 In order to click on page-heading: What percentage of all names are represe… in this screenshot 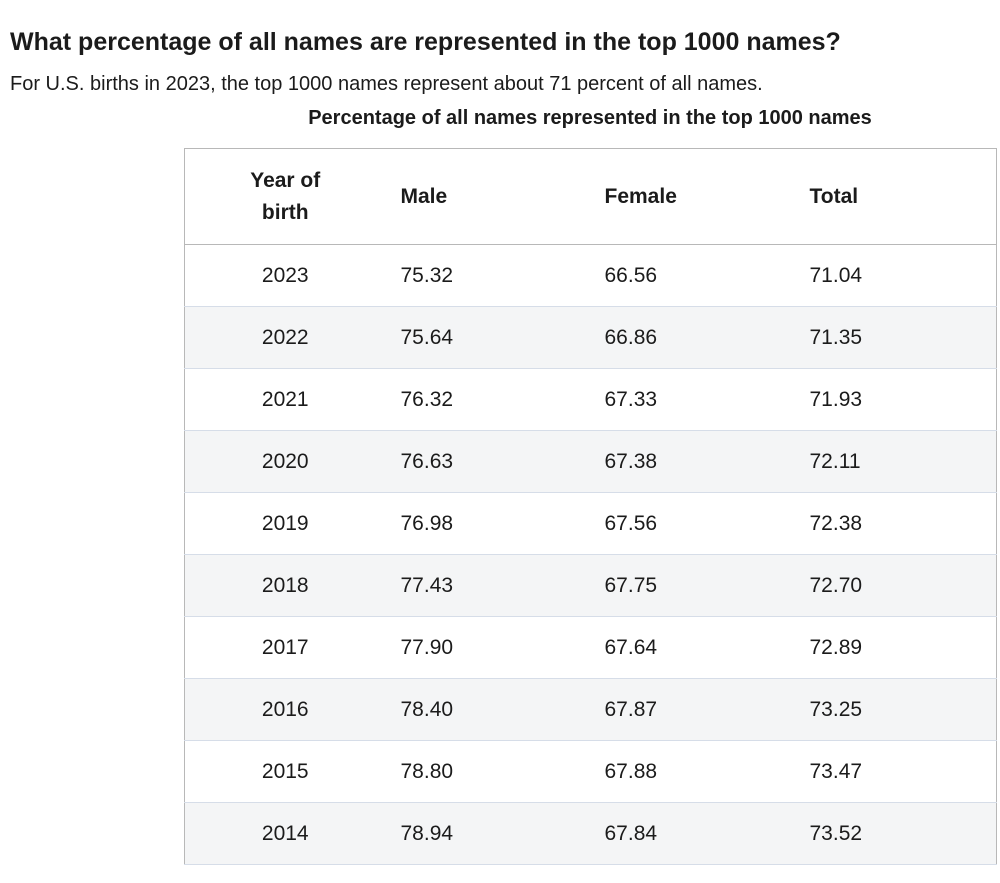, I will do `click(425, 42)`.